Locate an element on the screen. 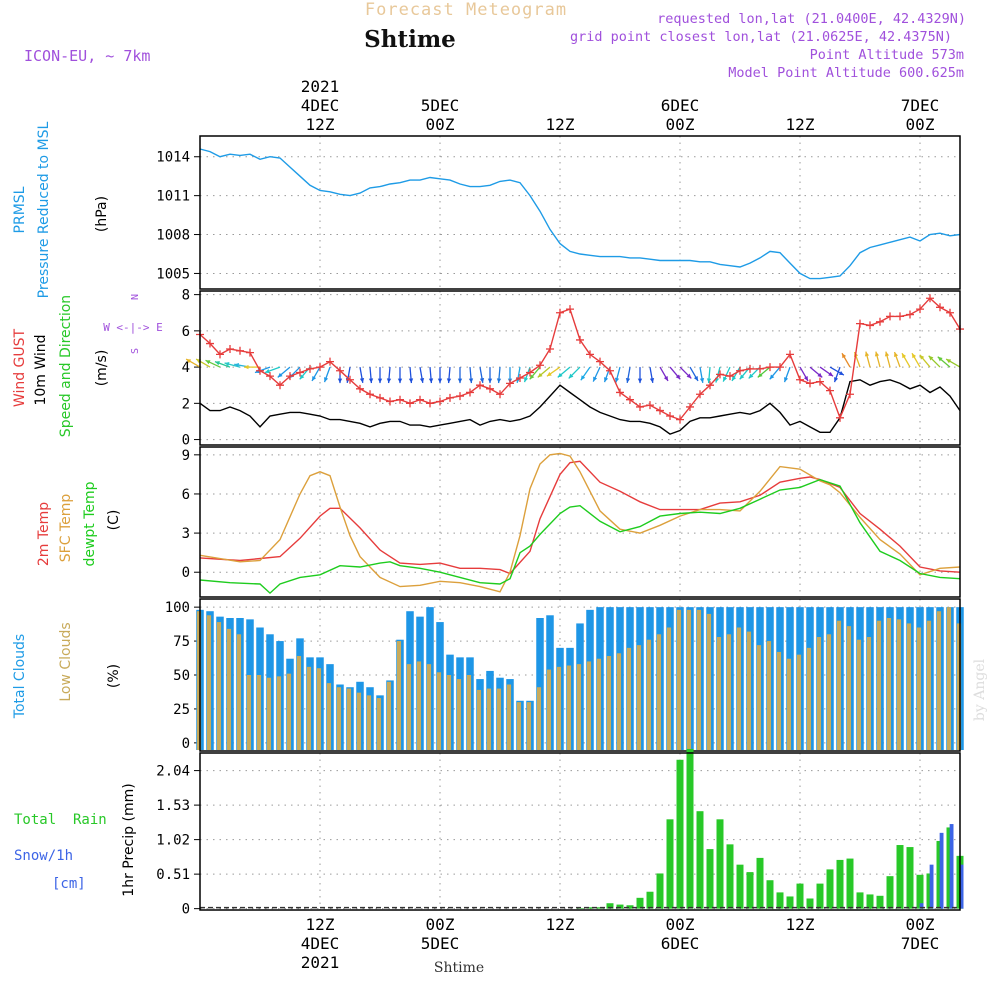 The width and height of the screenshot is (1000, 1000). top-time-label: 2021 is located at coordinates (320, 86).